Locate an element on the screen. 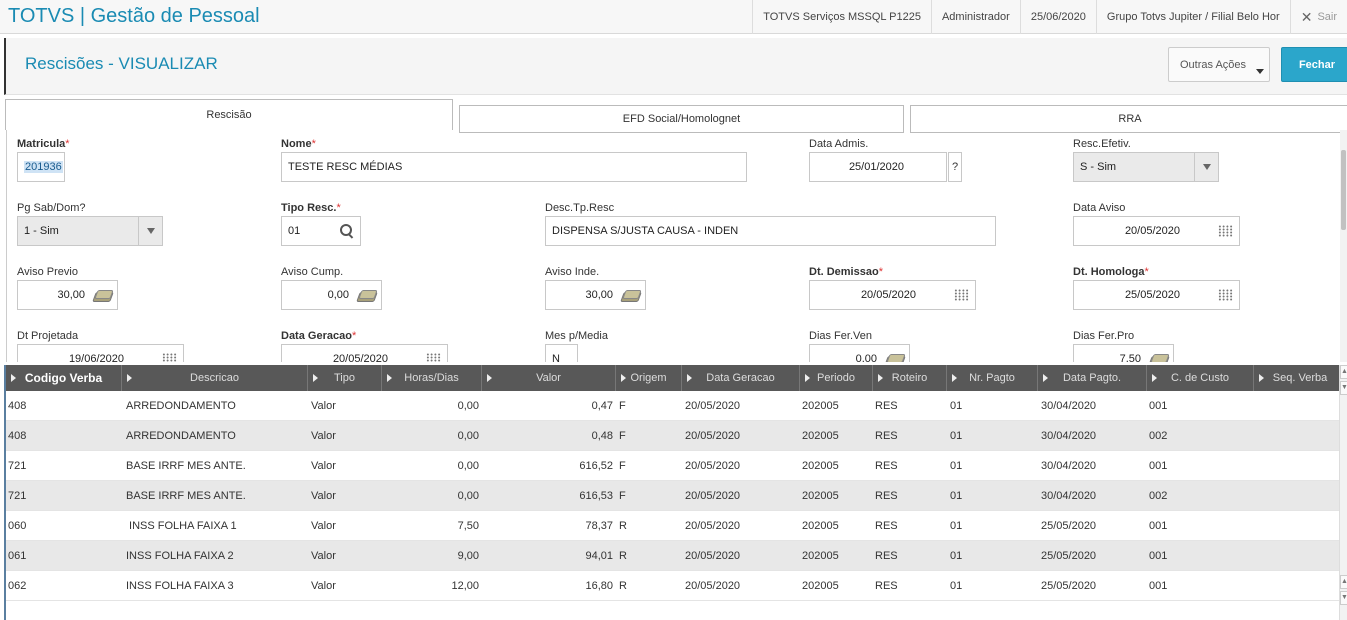 The width and height of the screenshot is (1347, 620). page-title: Rescisões - VISUALIZAR is located at coordinates (121, 63).